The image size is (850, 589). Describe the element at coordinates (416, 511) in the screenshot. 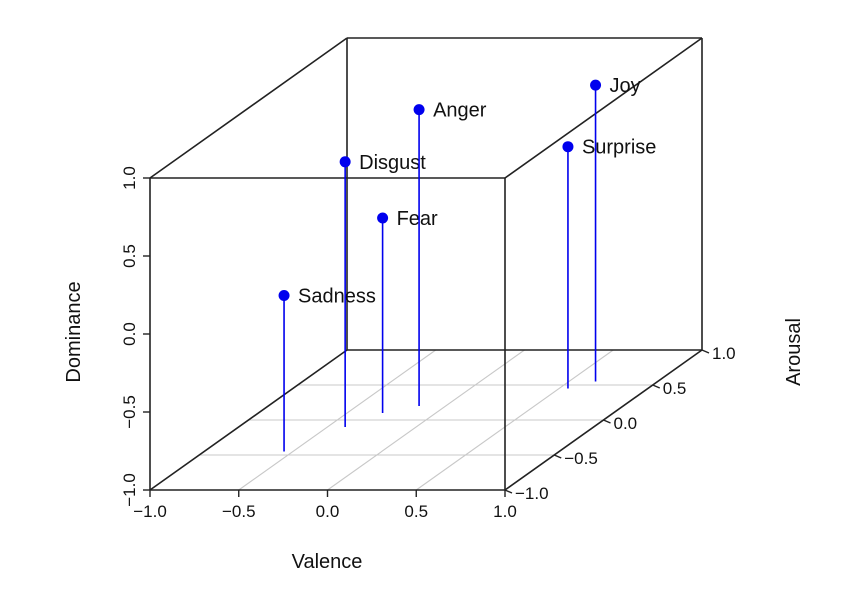

I see `x-tick-label: 0.5` at that location.